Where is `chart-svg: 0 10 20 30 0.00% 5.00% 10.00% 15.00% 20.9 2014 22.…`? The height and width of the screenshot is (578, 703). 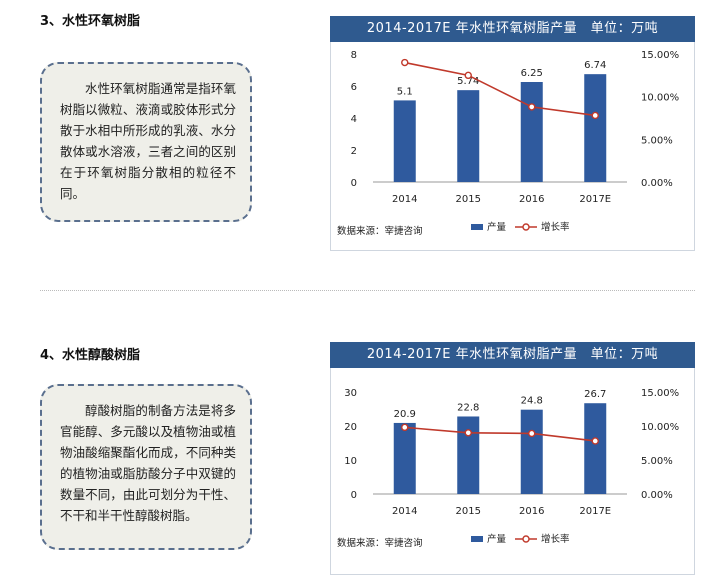 chart-svg: 0 10 20 30 0.00% 5.00% 10.00% 15.00% 20.9 2014 22.… is located at coordinates (508, 468).